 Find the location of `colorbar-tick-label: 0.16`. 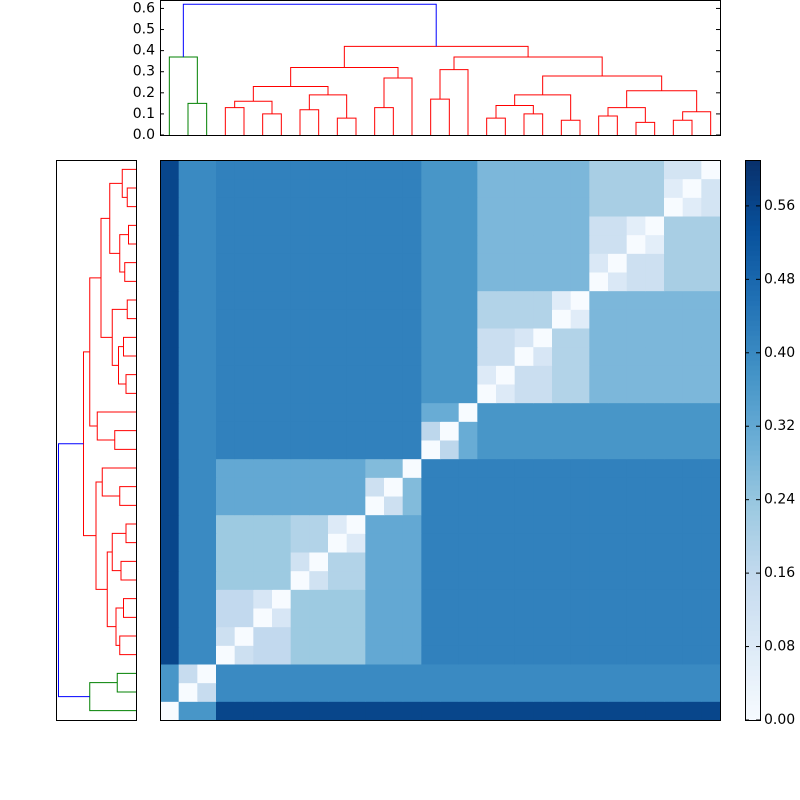

colorbar-tick-label: 0.16 is located at coordinates (779, 573).